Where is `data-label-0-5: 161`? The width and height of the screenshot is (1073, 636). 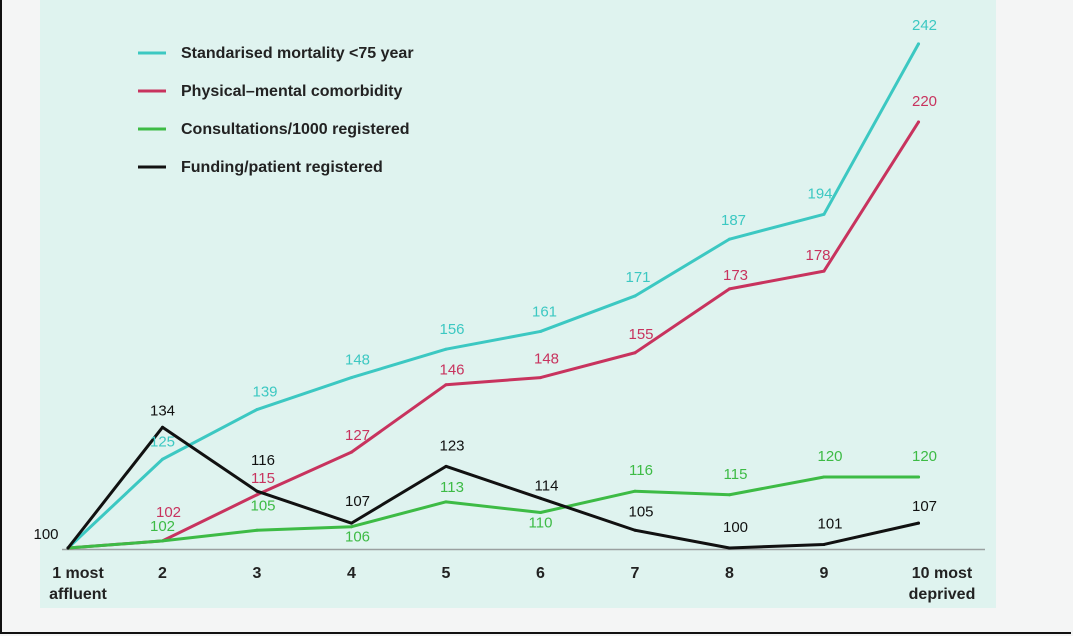 data-label-0-5: 161 is located at coordinates (544, 311).